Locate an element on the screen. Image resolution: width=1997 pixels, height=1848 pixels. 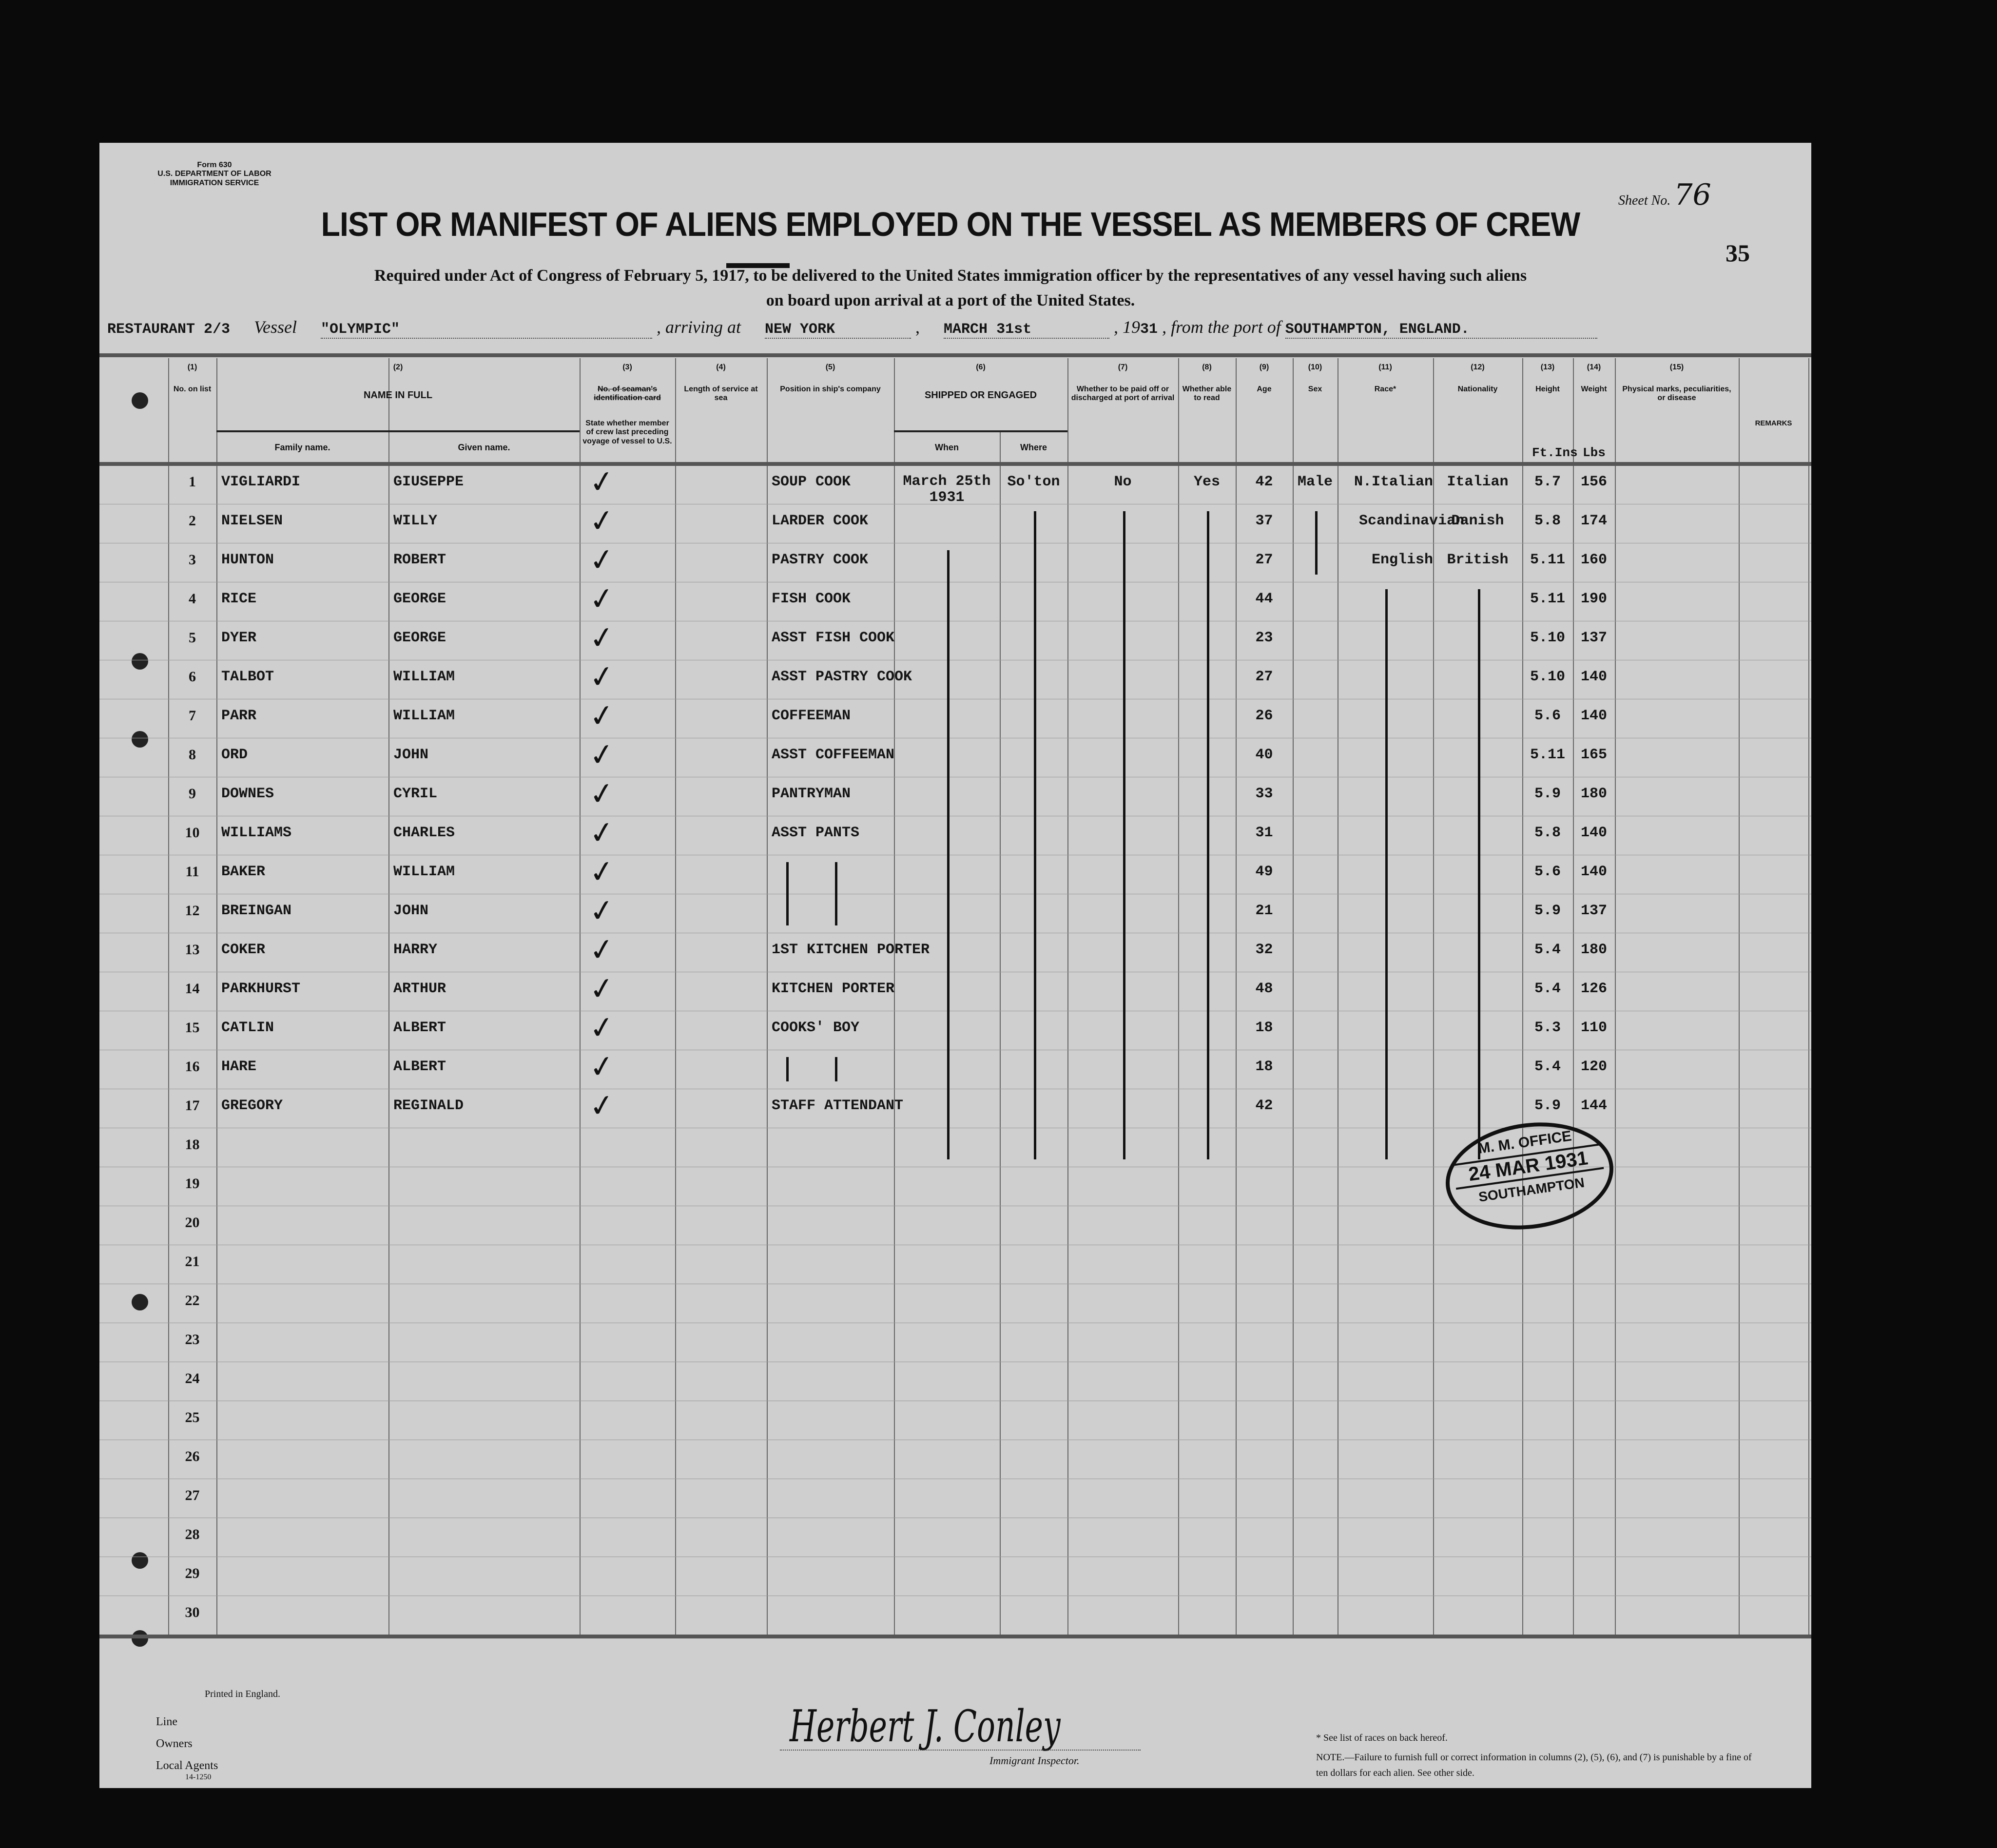
cell-age: 48 is located at coordinates (1264, 989).